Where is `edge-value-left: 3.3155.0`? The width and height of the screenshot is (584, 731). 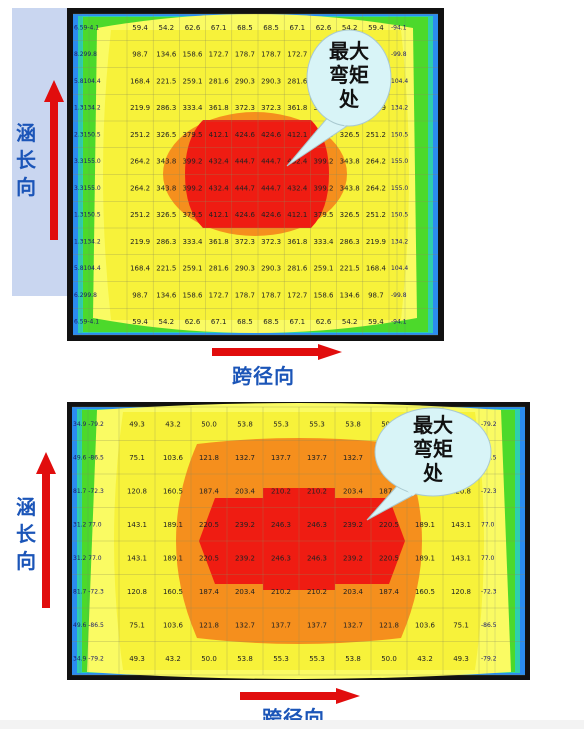
edge-value-left: 3.3155.0 is located at coordinates (87, 161).